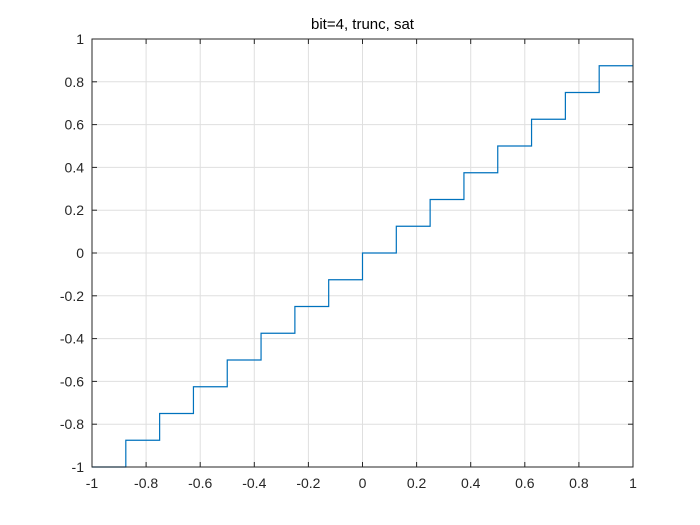 The height and width of the screenshot is (525, 700). I want to click on x-tick-label: 0.2, so click(417, 483).